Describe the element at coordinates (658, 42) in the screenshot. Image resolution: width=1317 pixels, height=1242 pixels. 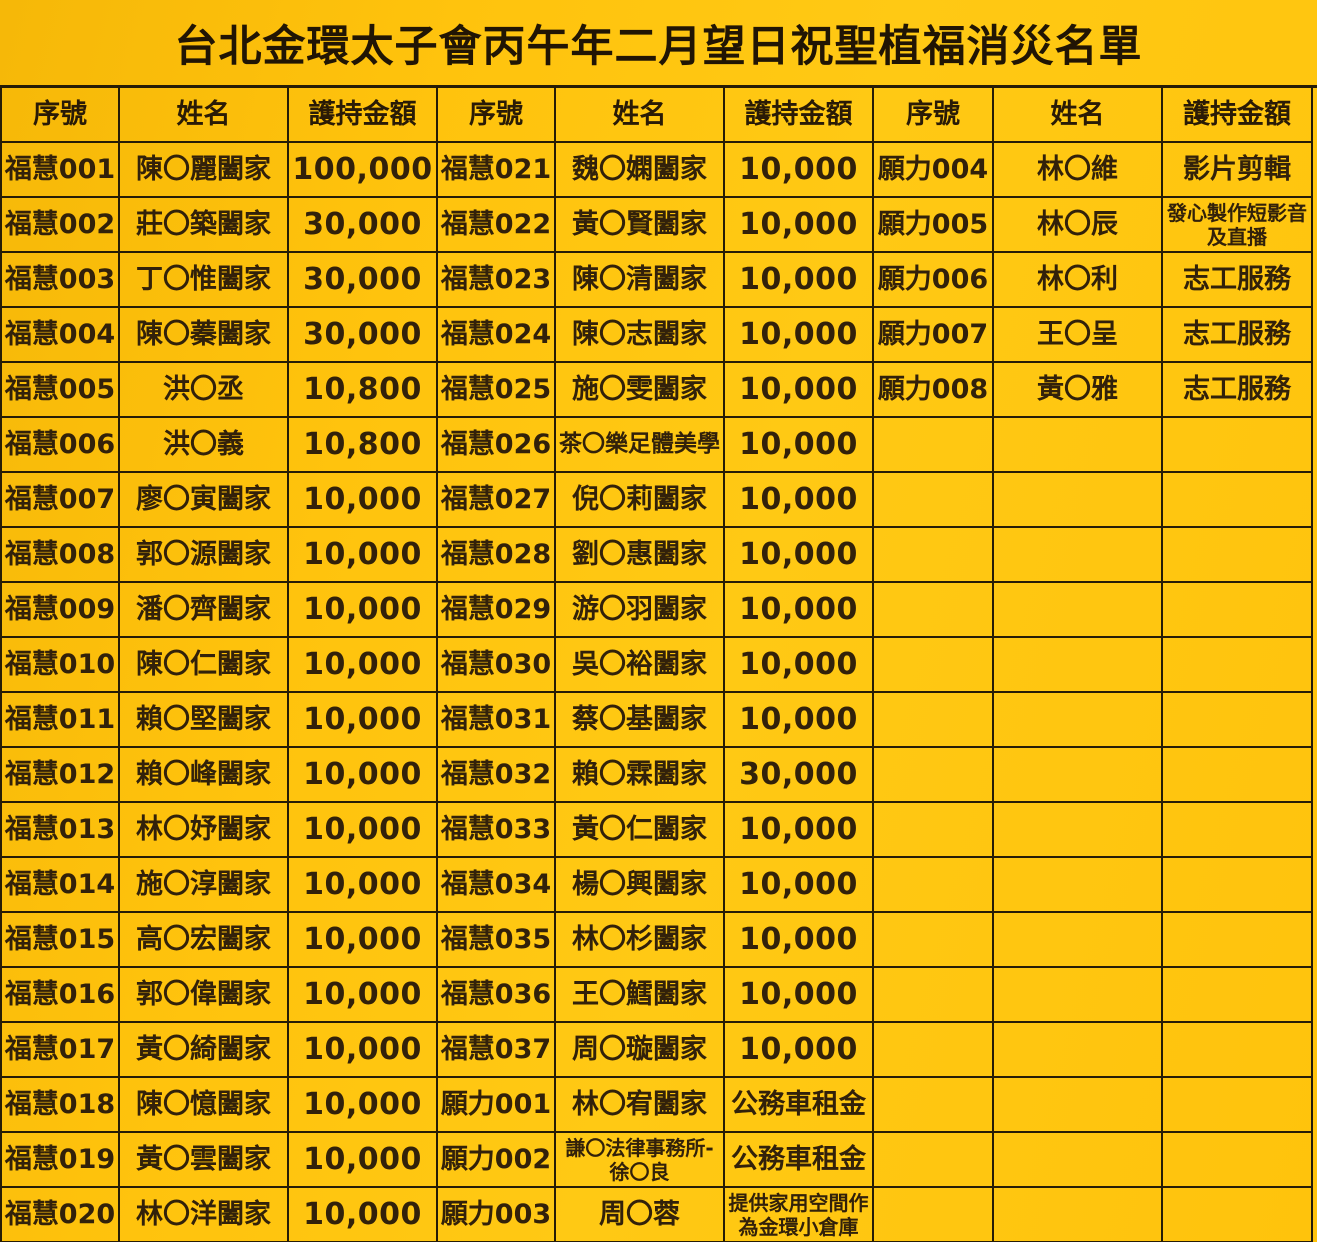
I see `title-band: 台北金環太子會丙午年二月望日祝聖植福消災名單` at that location.